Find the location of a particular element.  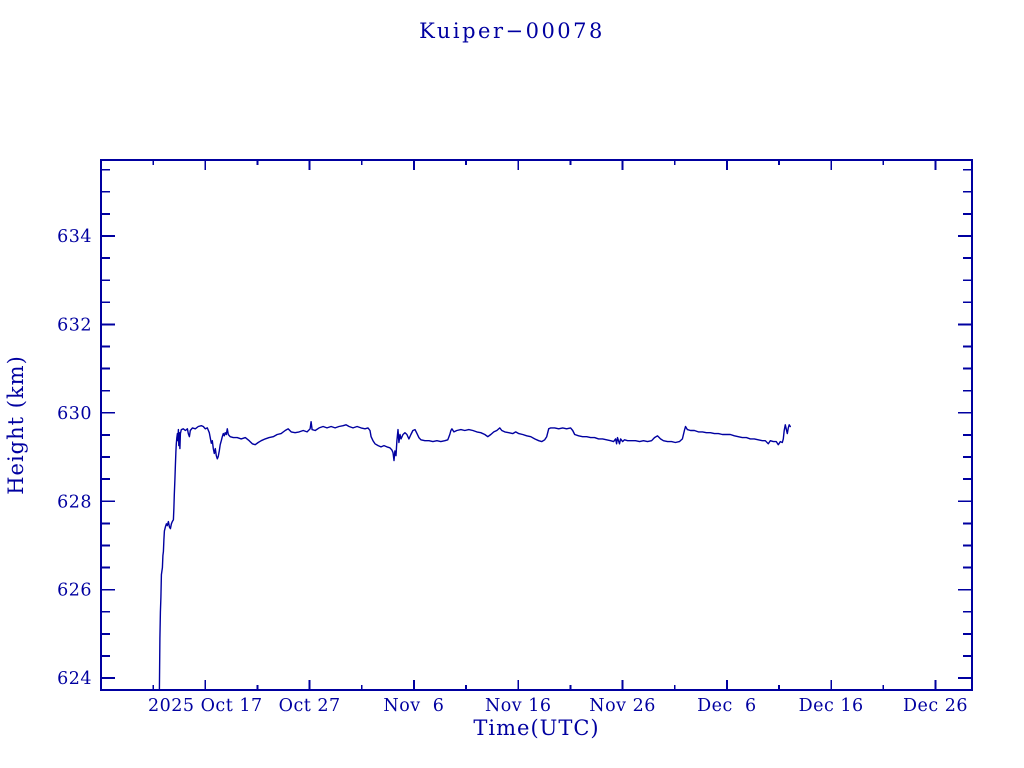

x-tick-label: 2025 Oct 17 is located at coordinates (205, 706).